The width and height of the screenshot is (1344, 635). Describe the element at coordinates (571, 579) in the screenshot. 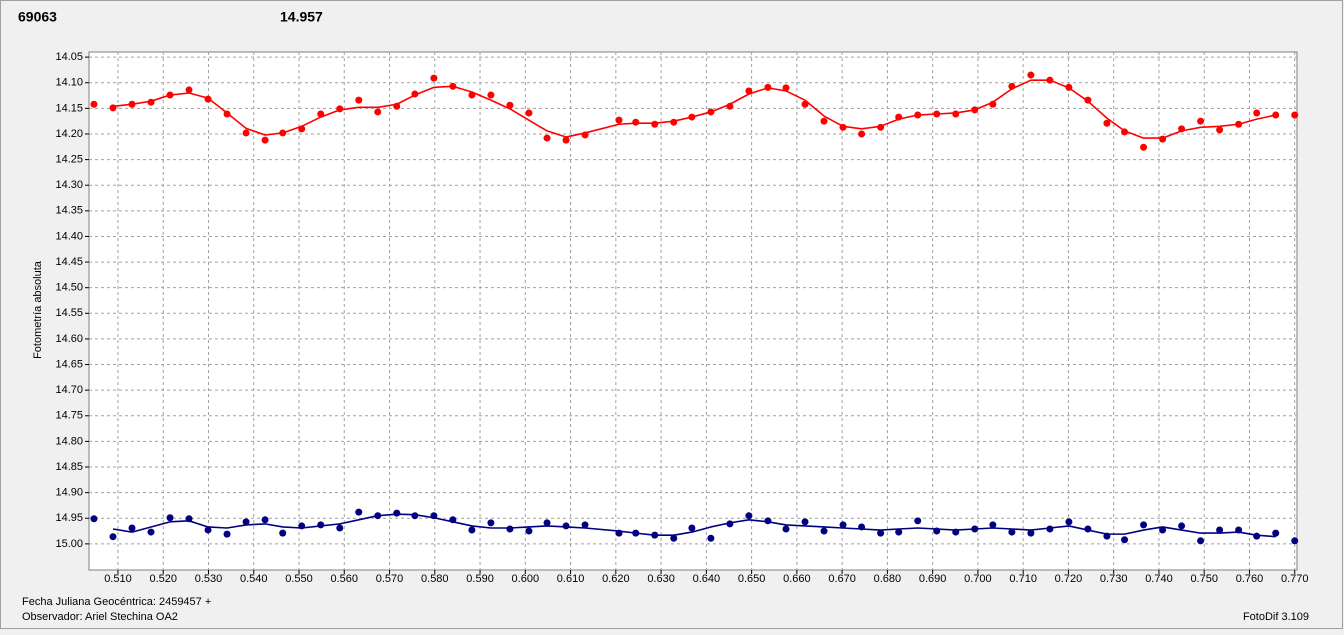

I see `x-tick-label: 0.610` at that location.